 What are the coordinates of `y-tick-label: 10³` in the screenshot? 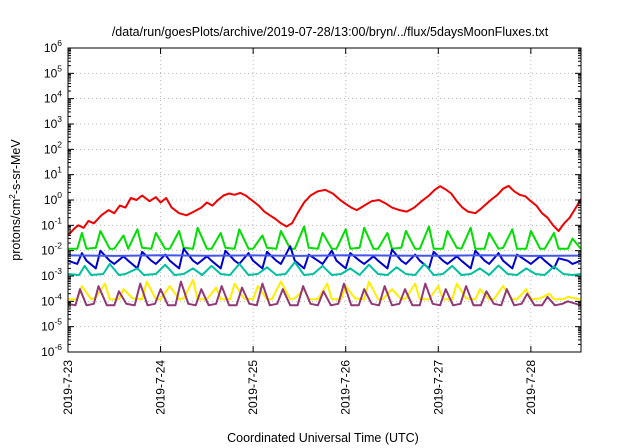 It's located at (53, 122).